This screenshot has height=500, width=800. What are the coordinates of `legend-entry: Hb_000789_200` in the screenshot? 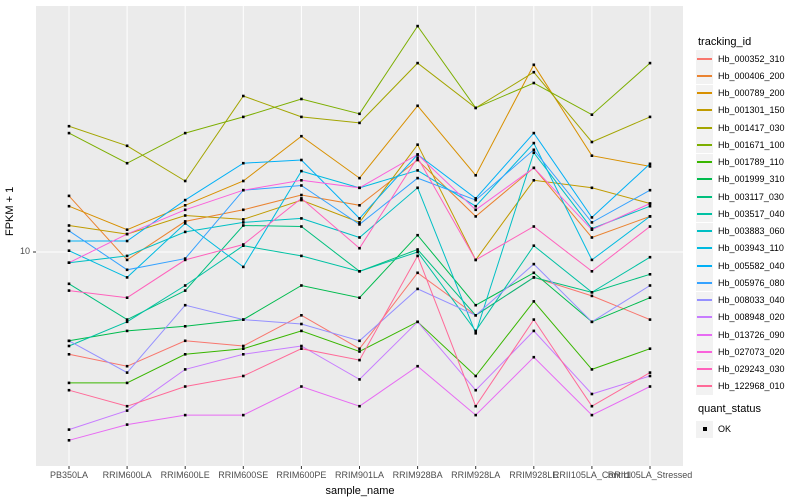 It's located at (740, 93).